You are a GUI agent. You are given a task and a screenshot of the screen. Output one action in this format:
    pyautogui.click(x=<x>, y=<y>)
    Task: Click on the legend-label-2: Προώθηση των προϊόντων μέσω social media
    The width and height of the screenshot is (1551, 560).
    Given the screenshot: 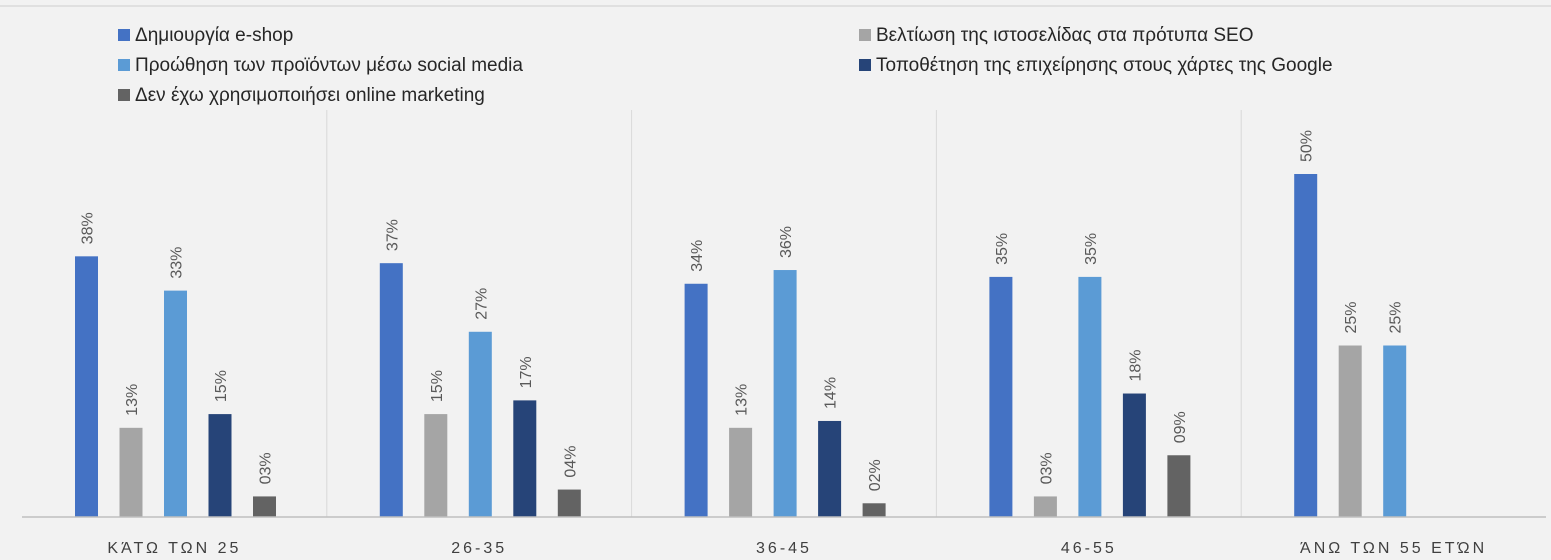 What is the action you would take?
    pyautogui.click(x=329, y=65)
    